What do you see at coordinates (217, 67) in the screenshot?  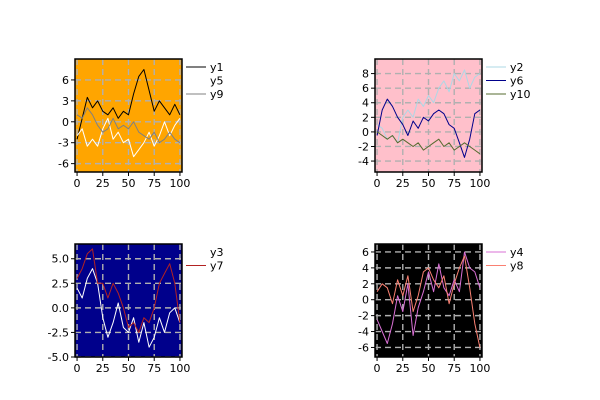 I see `legend-label-y1: y1` at bounding box center [217, 67].